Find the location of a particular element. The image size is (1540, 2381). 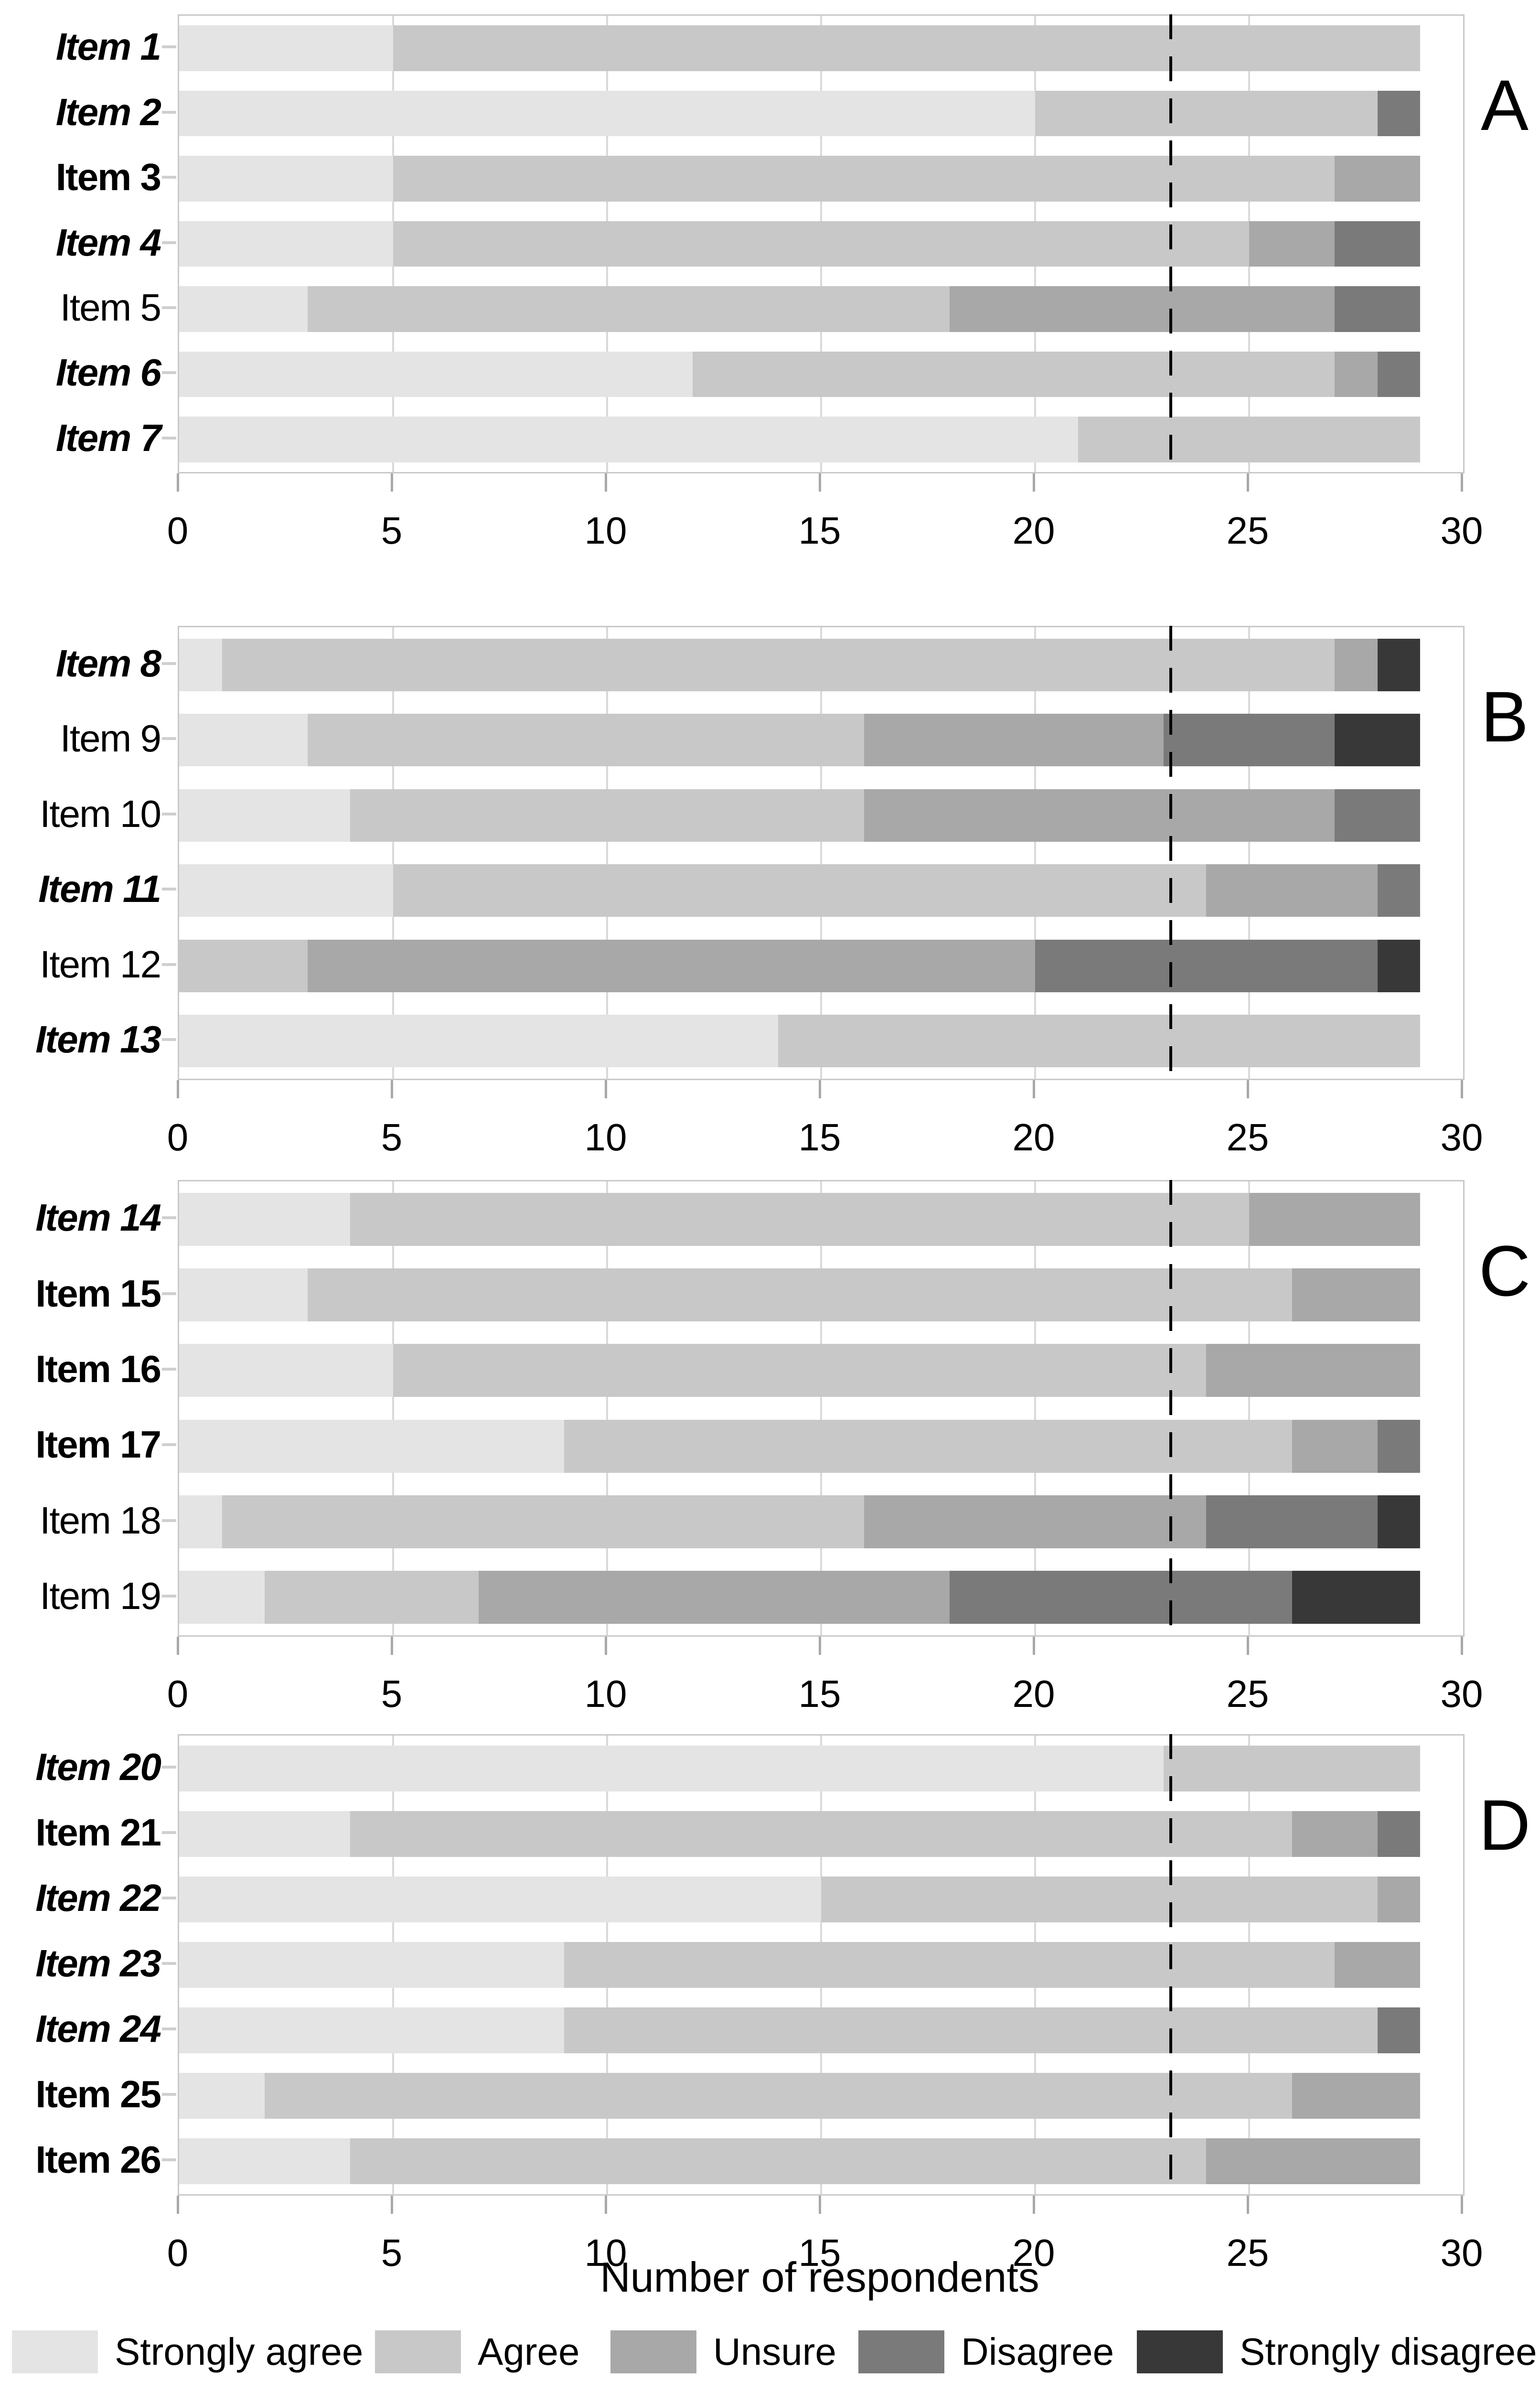

item-label: Item 18 is located at coordinates (100, 1520).